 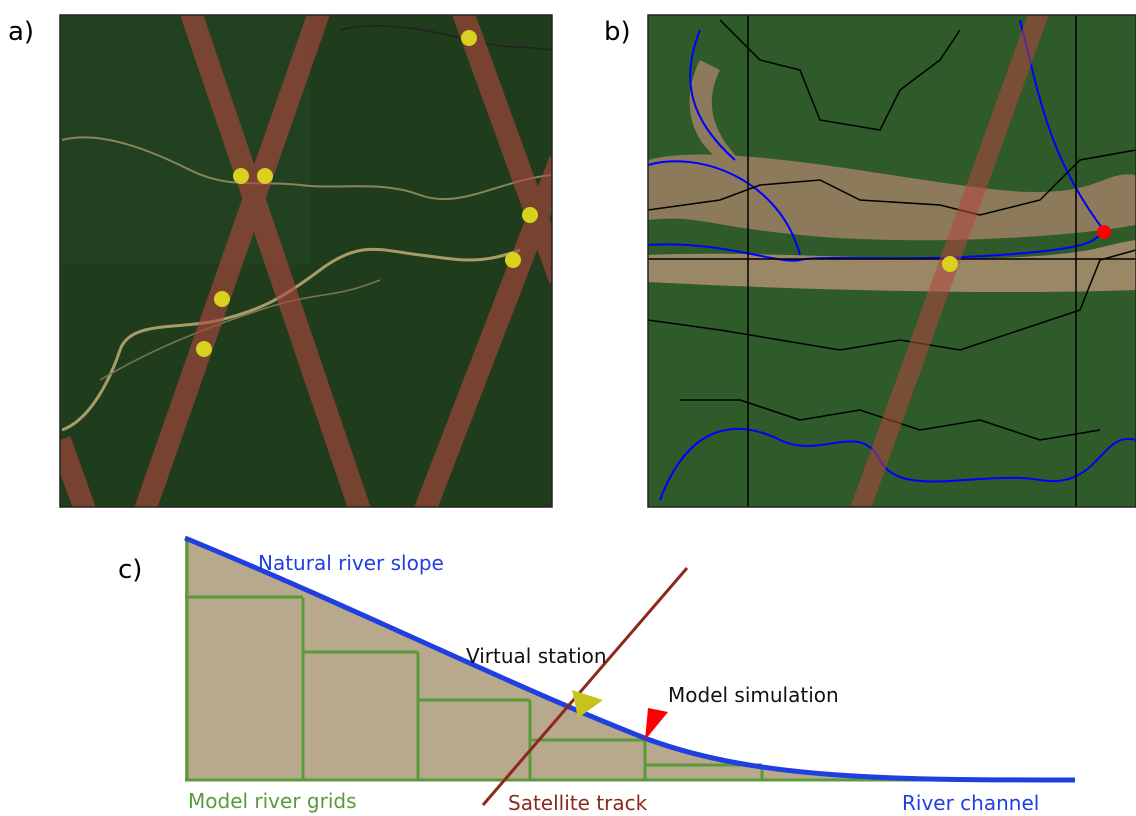 What do you see at coordinates (272, 801) in the screenshot?
I see `grids-label: Model river grids` at bounding box center [272, 801].